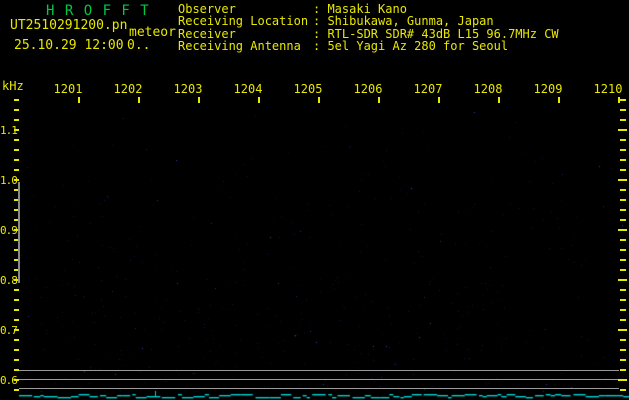  What do you see at coordinates (248, 89) in the screenshot?
I see `time-tick-label: 1204` at bounding box center [248, 89].